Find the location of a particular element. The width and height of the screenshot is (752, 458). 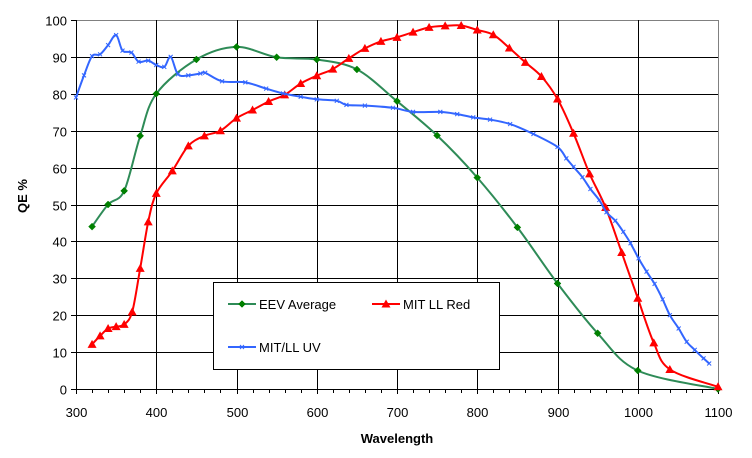

y-tick-label: 90 is located at coordinates (60, 58).